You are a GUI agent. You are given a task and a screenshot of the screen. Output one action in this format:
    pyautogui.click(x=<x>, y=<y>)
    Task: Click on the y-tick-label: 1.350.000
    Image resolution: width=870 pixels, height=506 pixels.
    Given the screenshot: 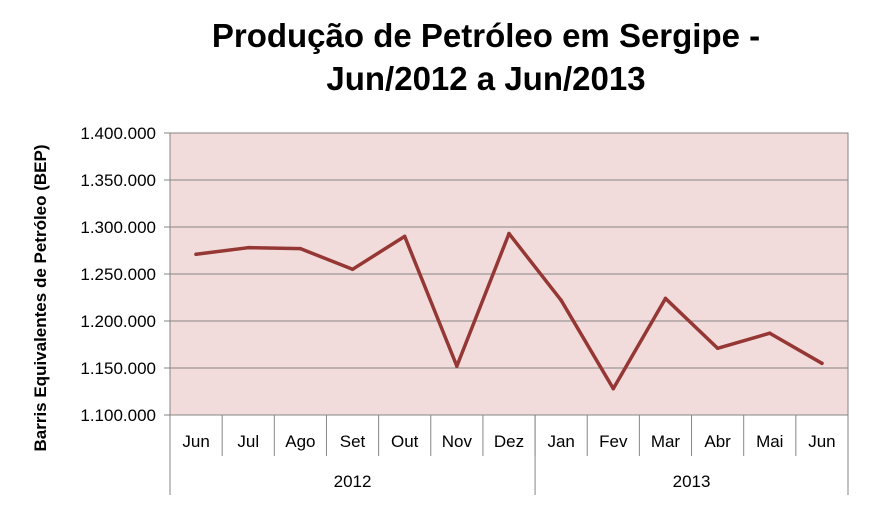 What is the action you would take?
    pyautogui.click(x=118, y=180)
    